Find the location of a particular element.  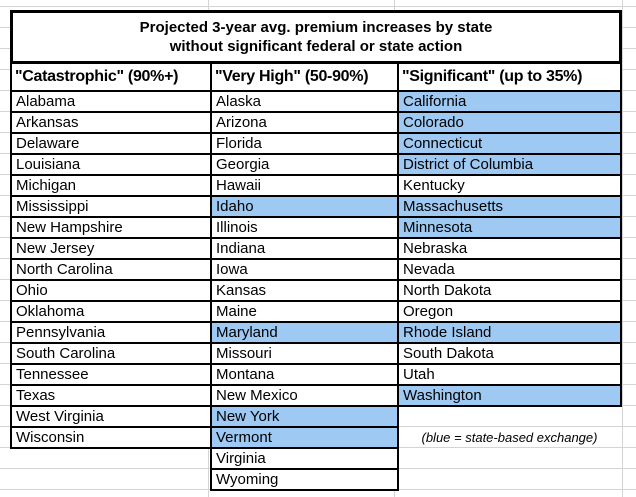

state-cell: Texas is located at coordinates (111, 395).